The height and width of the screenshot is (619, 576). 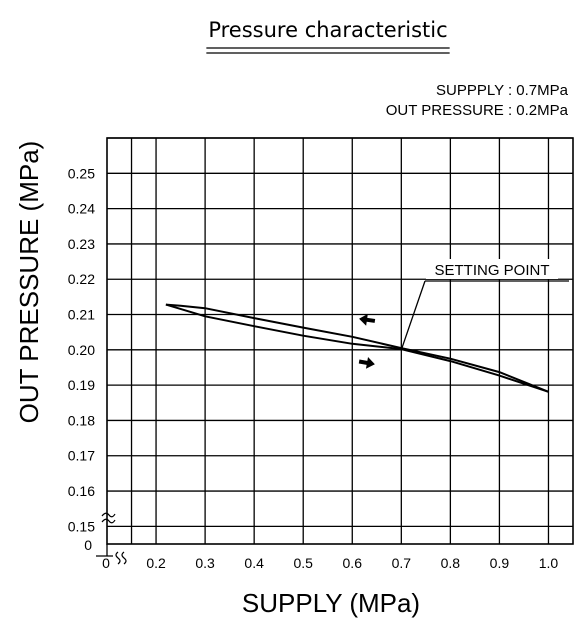 What do you see at coordinates (502, 90) in the screenshot?
I see `supply-condition: SUPPPLY : 0.7MPa` at bounding box center [502, 90].